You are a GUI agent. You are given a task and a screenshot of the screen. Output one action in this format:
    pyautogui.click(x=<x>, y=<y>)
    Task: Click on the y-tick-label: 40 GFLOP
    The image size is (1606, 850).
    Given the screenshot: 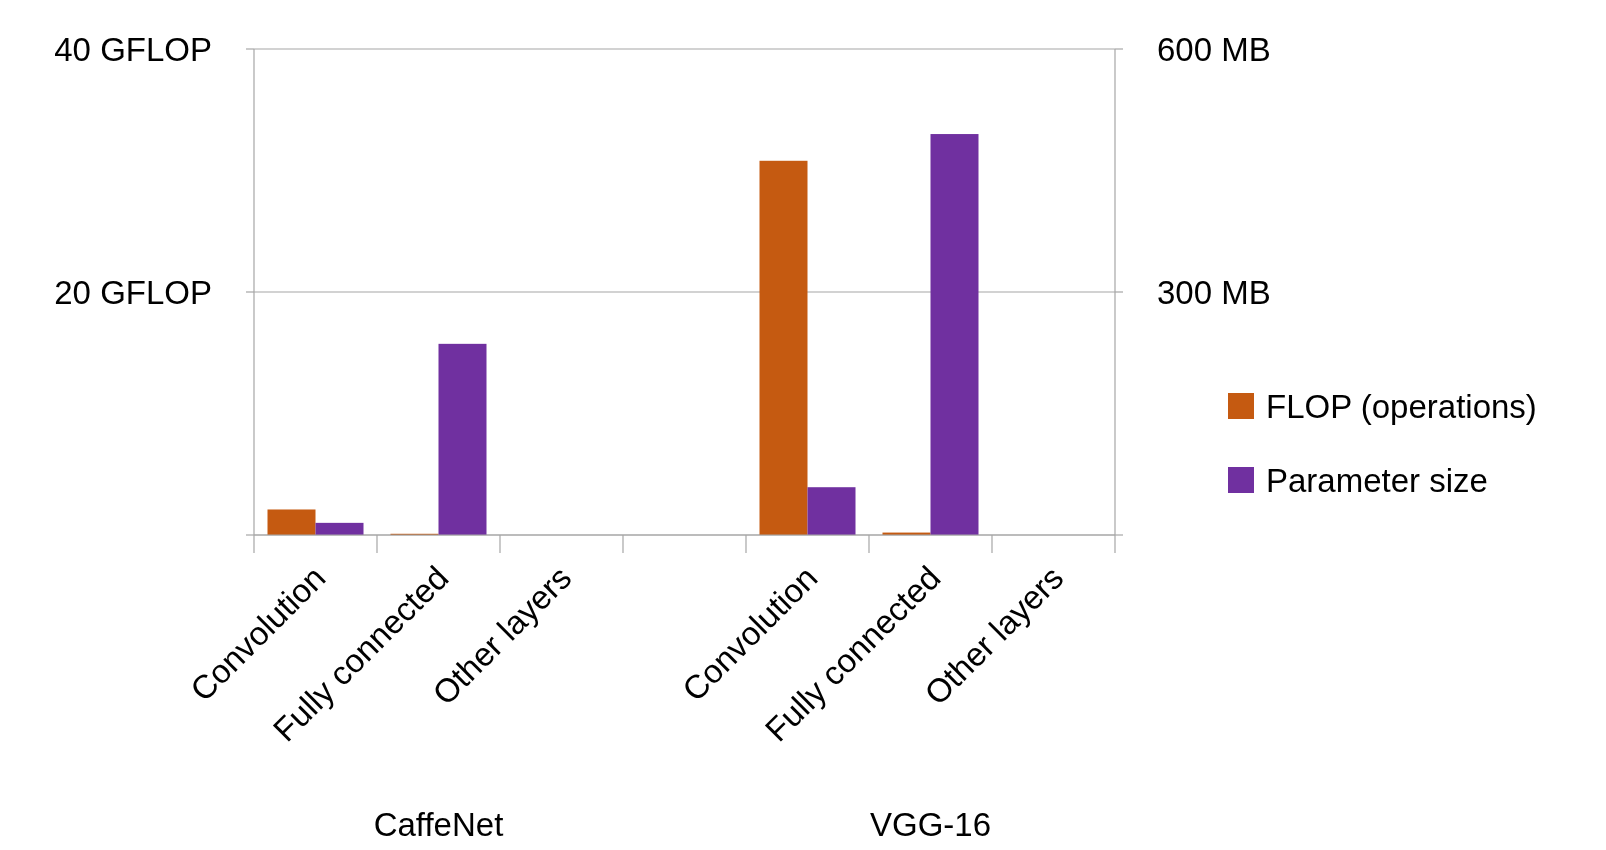 What is the action you would take?
    pyautogui.click(x=133, y=49)
    